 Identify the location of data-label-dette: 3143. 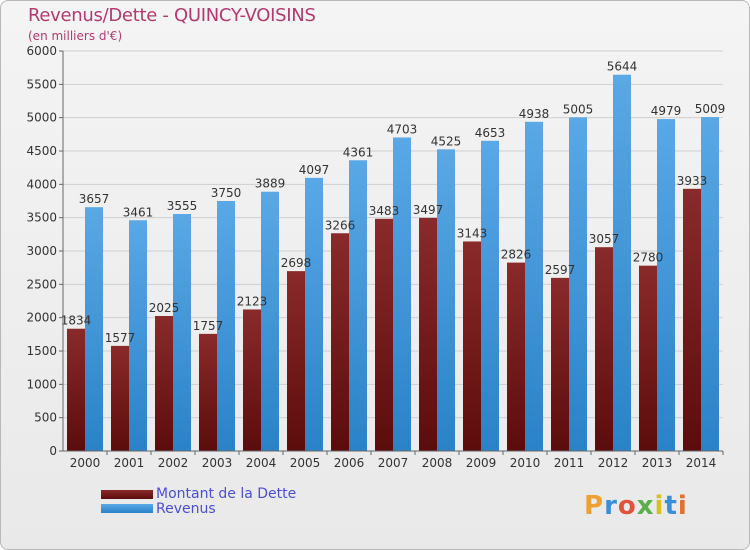
(472, 233).